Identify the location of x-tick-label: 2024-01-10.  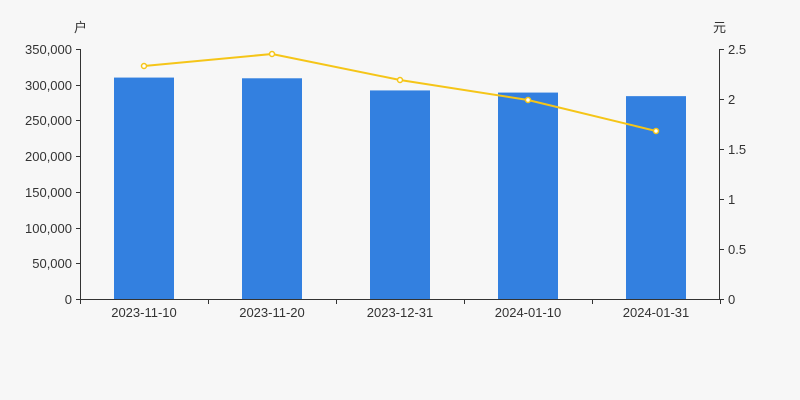
(528, 312).